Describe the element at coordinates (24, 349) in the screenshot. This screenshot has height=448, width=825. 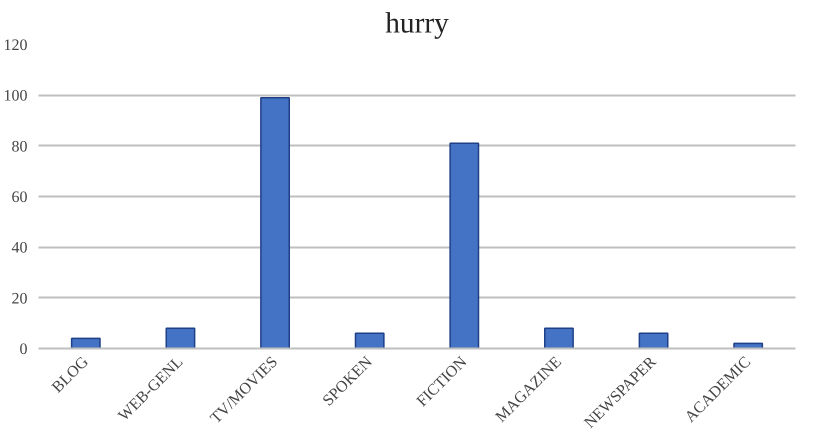
I see `y-tick-label: 0` at that location.